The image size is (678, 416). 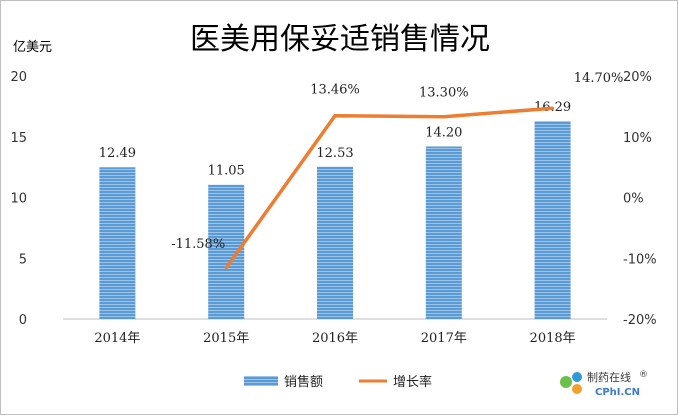 I want to click on bar-value-label: 12.53, so click(x=334, y=153).